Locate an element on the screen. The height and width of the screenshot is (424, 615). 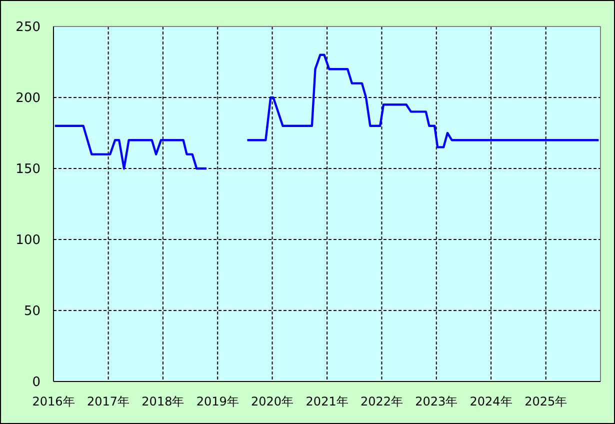
x-tick-label: 2018年 is located at coordinates (163, 401).